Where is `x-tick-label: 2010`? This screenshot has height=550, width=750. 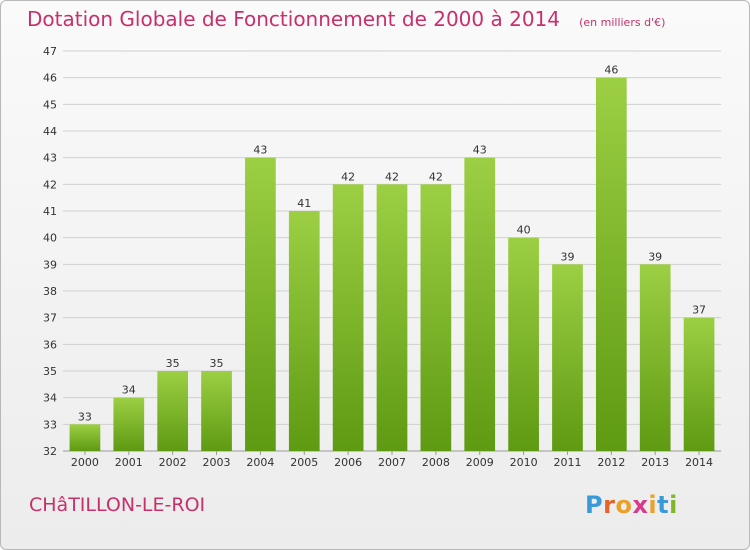 x-tick-label: 2010 is located at coordinates (524, 462).